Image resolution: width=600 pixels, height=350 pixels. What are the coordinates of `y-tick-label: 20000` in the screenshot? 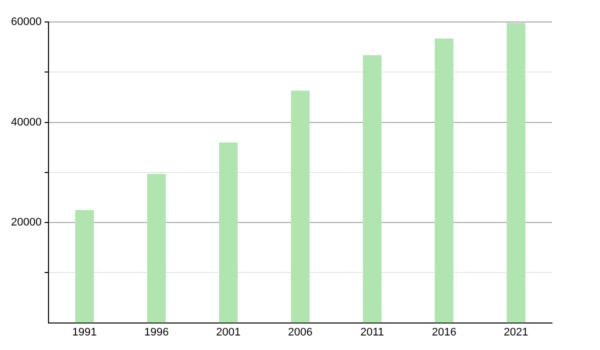 It's located at (26, 222).